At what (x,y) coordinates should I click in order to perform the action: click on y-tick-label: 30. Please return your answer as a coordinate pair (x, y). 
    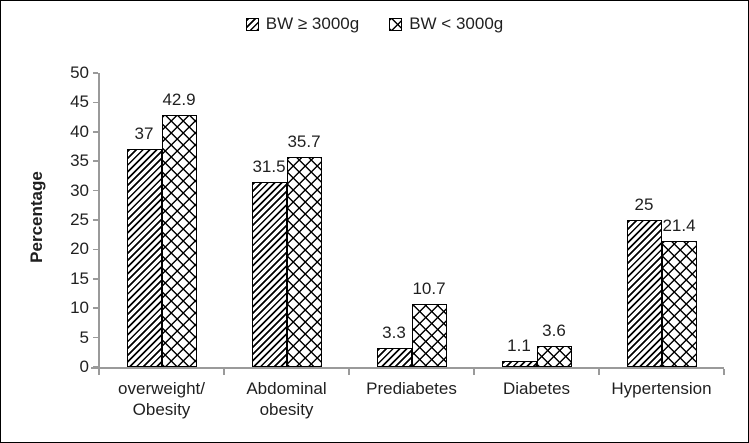
    Looking at the image, I should click on (79, 190).